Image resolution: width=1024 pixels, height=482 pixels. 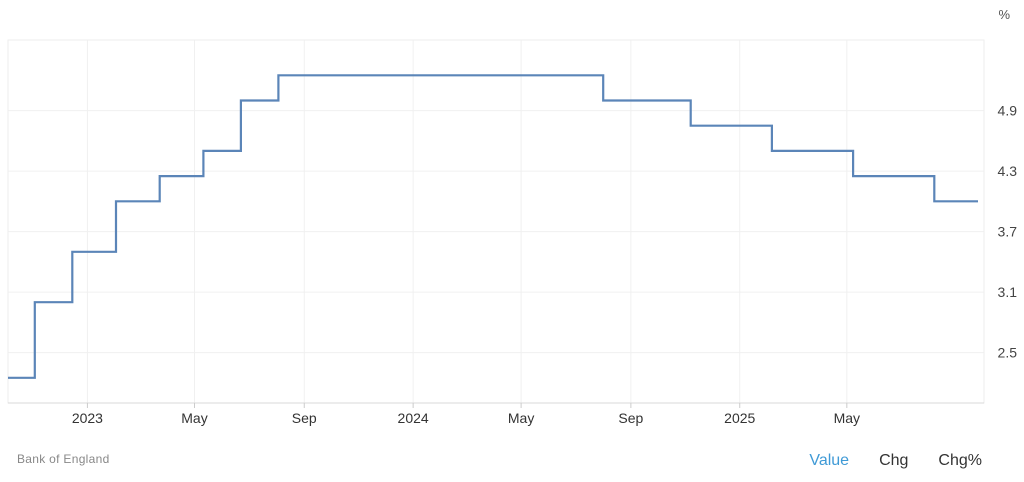 What do you see at coordinates (829, 460) in the screenshot?
I see `tab-value: Value` at bounding box center [829, 460].